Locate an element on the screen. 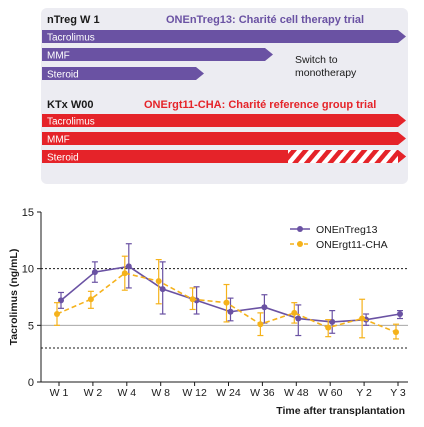  legend-label-onergt11-cha: ONErgt11-CHA is located at coordinates (352, 245).